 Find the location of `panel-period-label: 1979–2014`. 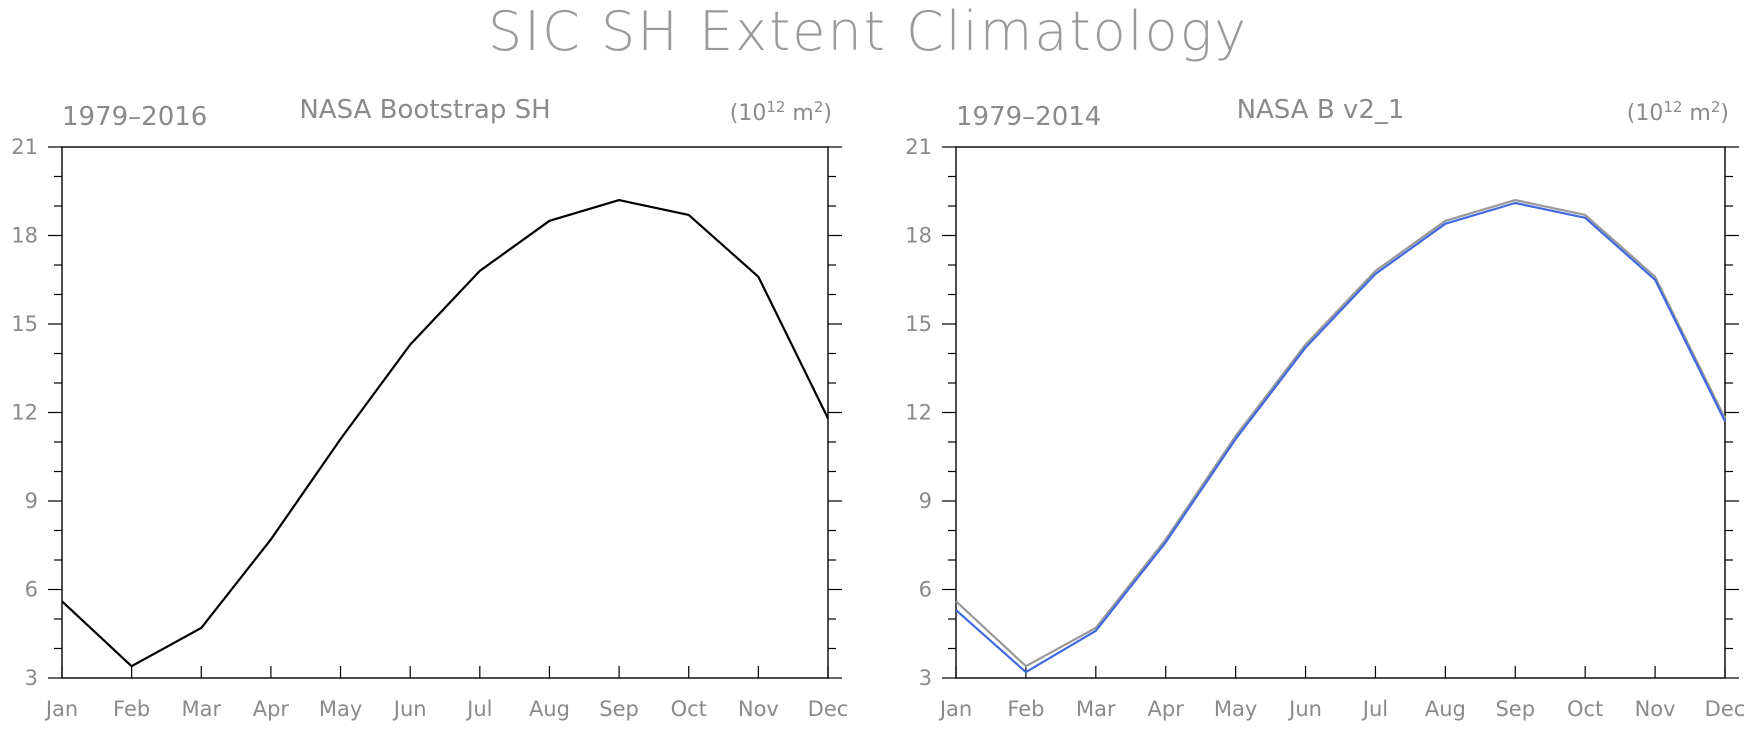

panel-period-label: 1979–2014 is located at coordinates (1028, 117).